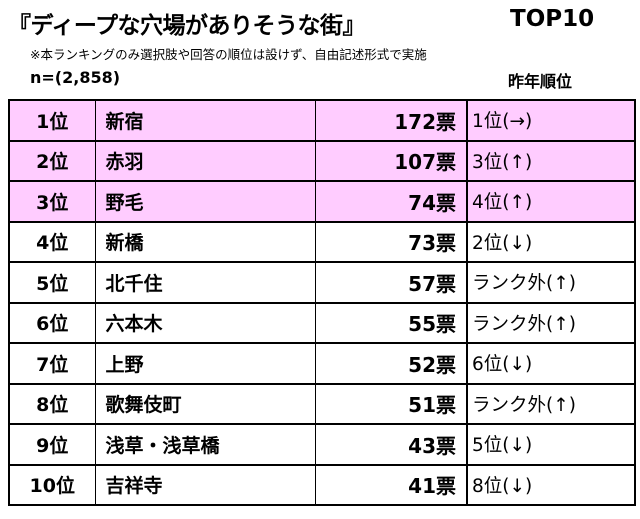 The image size is (640, 519). What do you see at coordinates (391, 161) in the screenshot?
I see `votes-cell: 107票` at bounding box center [391, 161].